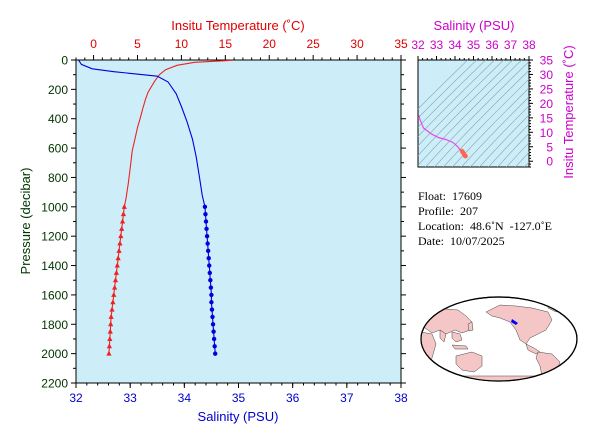  I want to click on salinity-tick-label: 36, so click(293, 398).